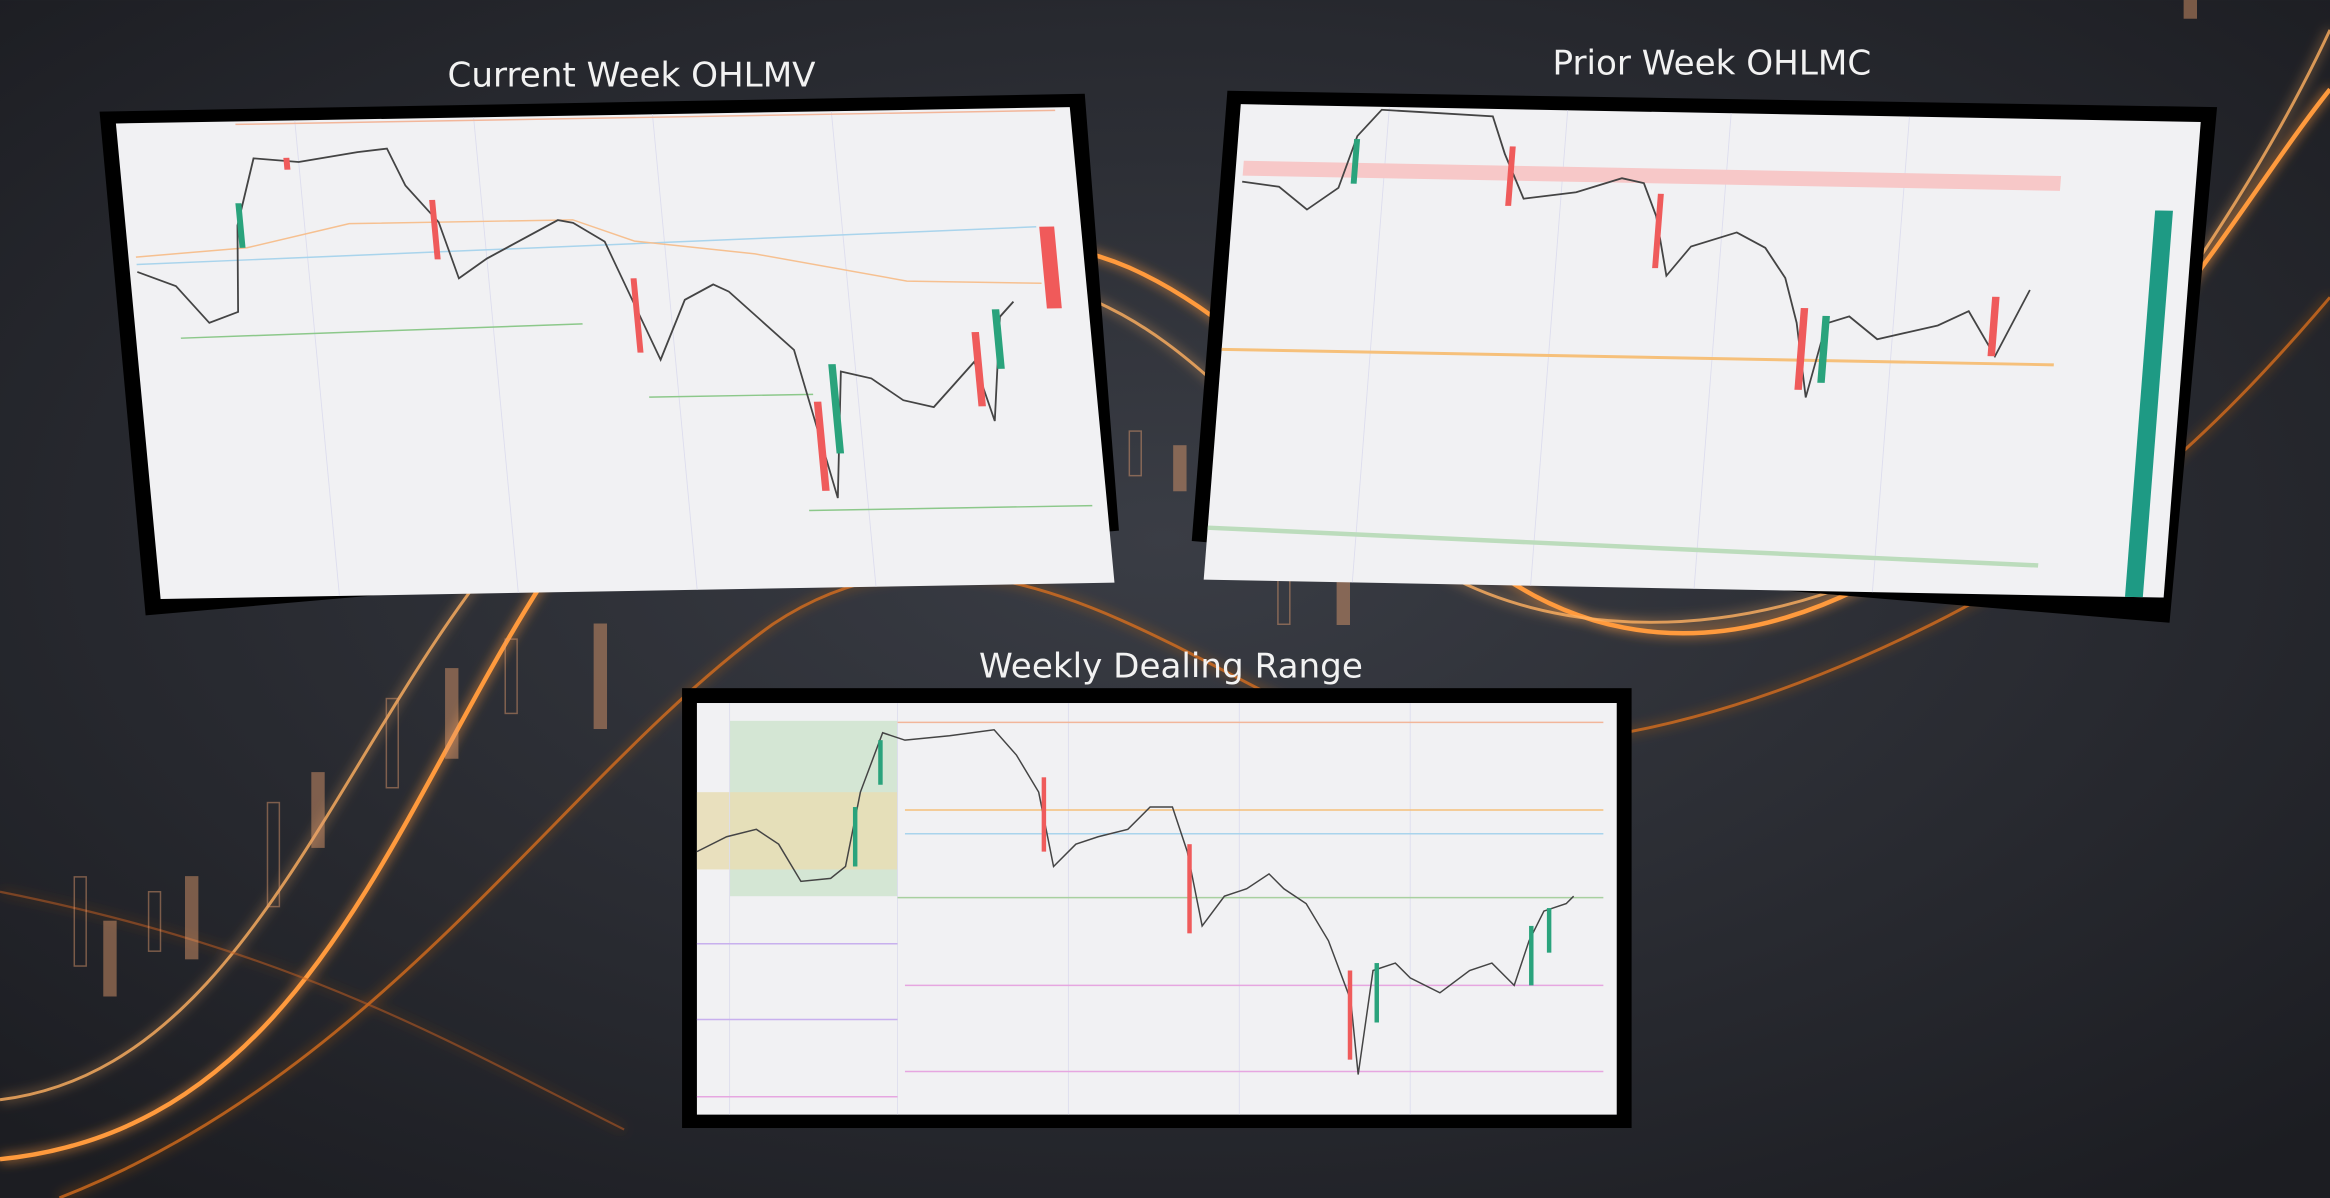  What do you see at coordinates (632, 75) in the screenshot?
I see `panel-title: Current Week OHLMV` at bounding box center [632, 75].